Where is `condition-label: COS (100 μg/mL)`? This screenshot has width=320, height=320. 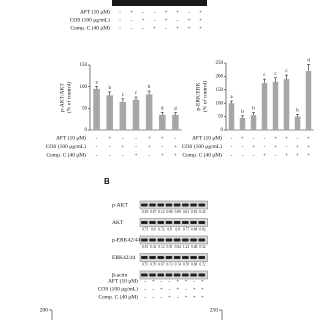 condition-label: COS (100 μg/mL) is located at coordinates (90, 19).